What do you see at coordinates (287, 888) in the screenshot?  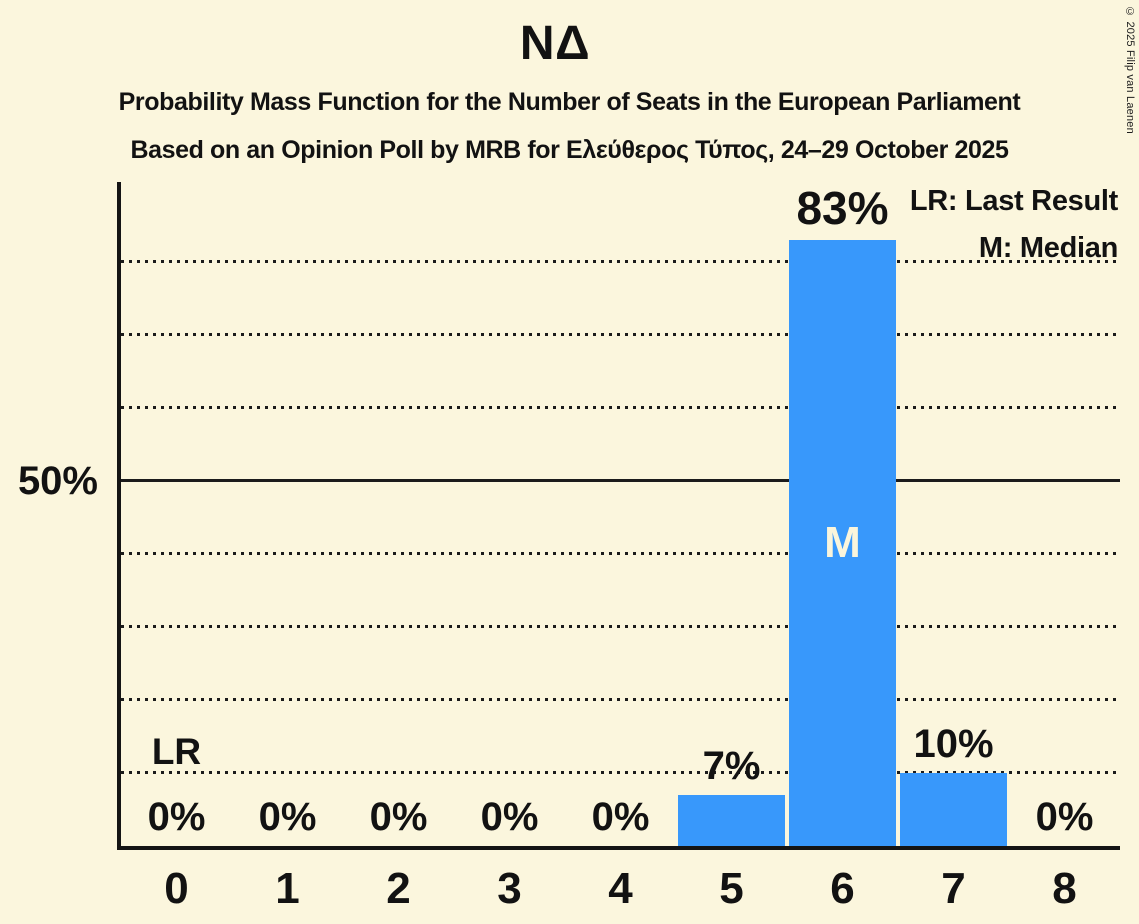 I see `x-tick-label-1: 1` at bounding box center [287, 888].